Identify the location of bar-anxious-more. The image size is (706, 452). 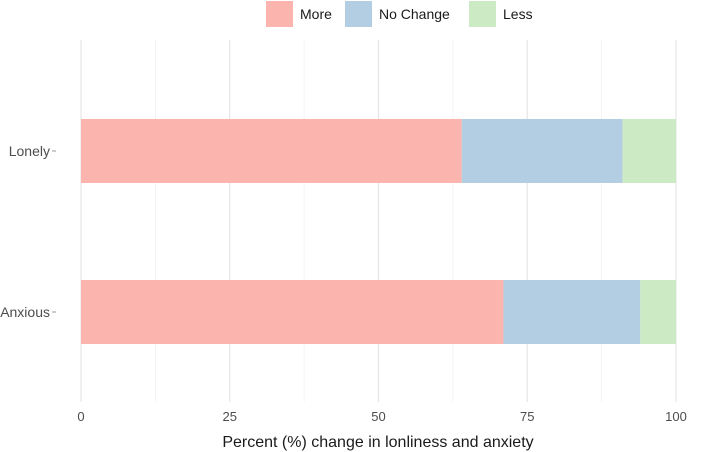
(292, 312).